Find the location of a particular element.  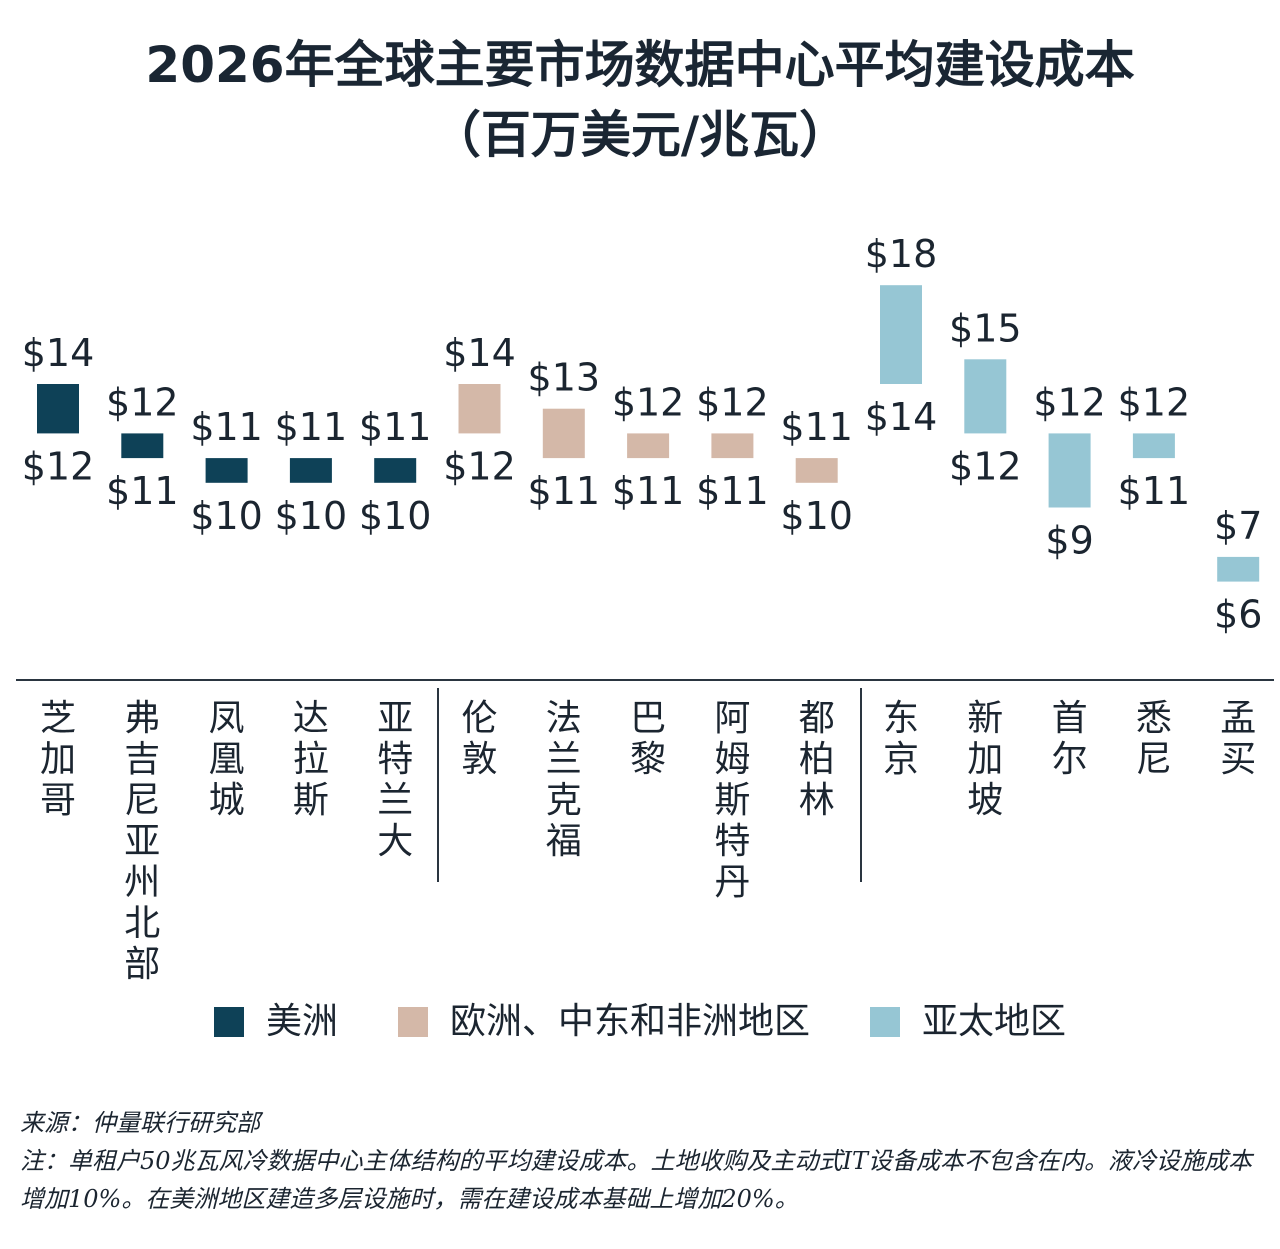

label-low-新加坡: $12 is located at coordinates (985, 466).